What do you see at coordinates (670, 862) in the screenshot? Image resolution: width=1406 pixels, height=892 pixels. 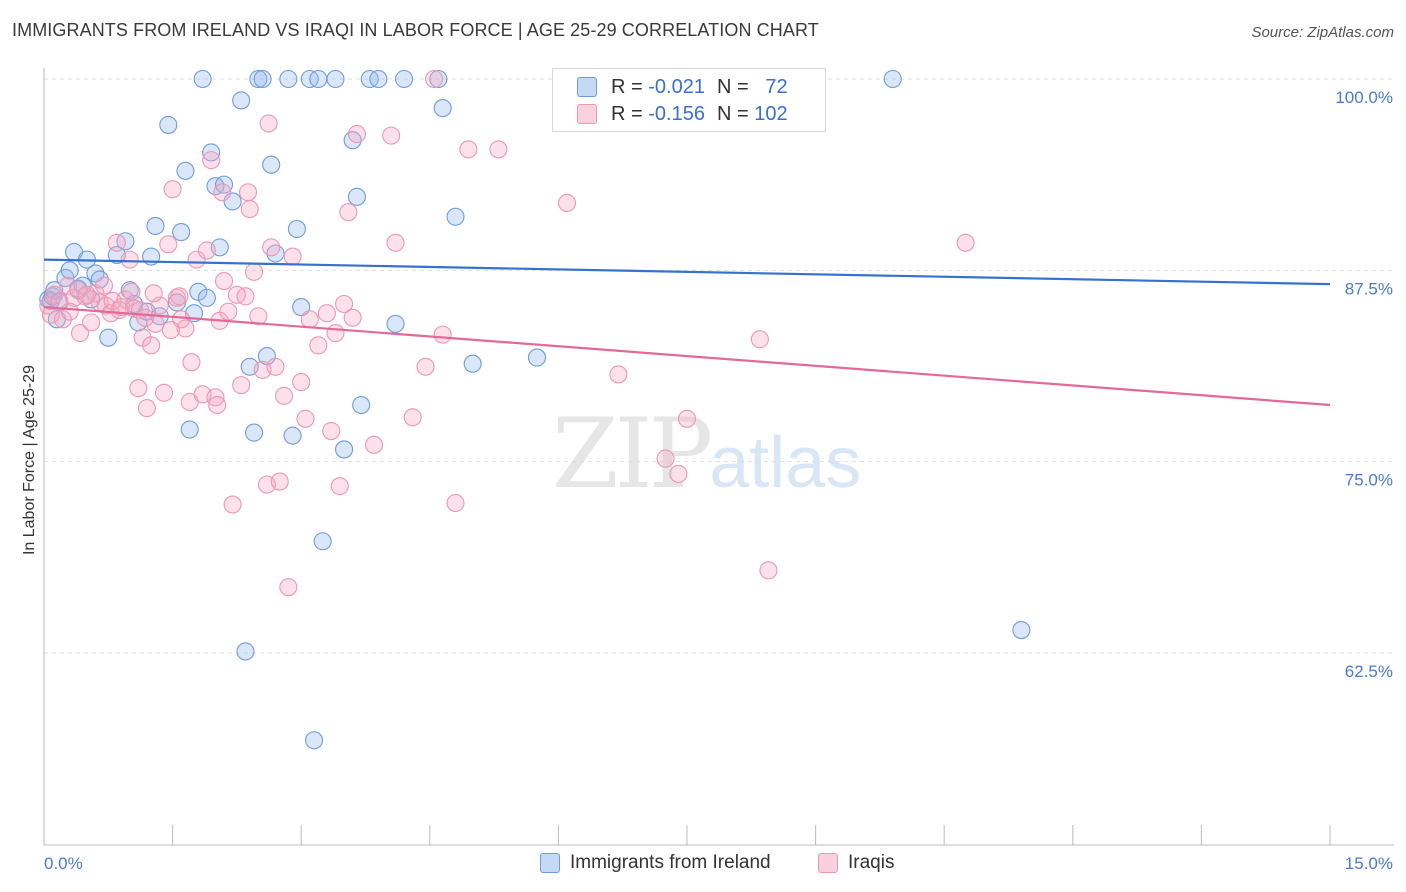 I see `bottom-legend-label-ireland: Immigrants from Ireland` at bounding box center [670, 862].